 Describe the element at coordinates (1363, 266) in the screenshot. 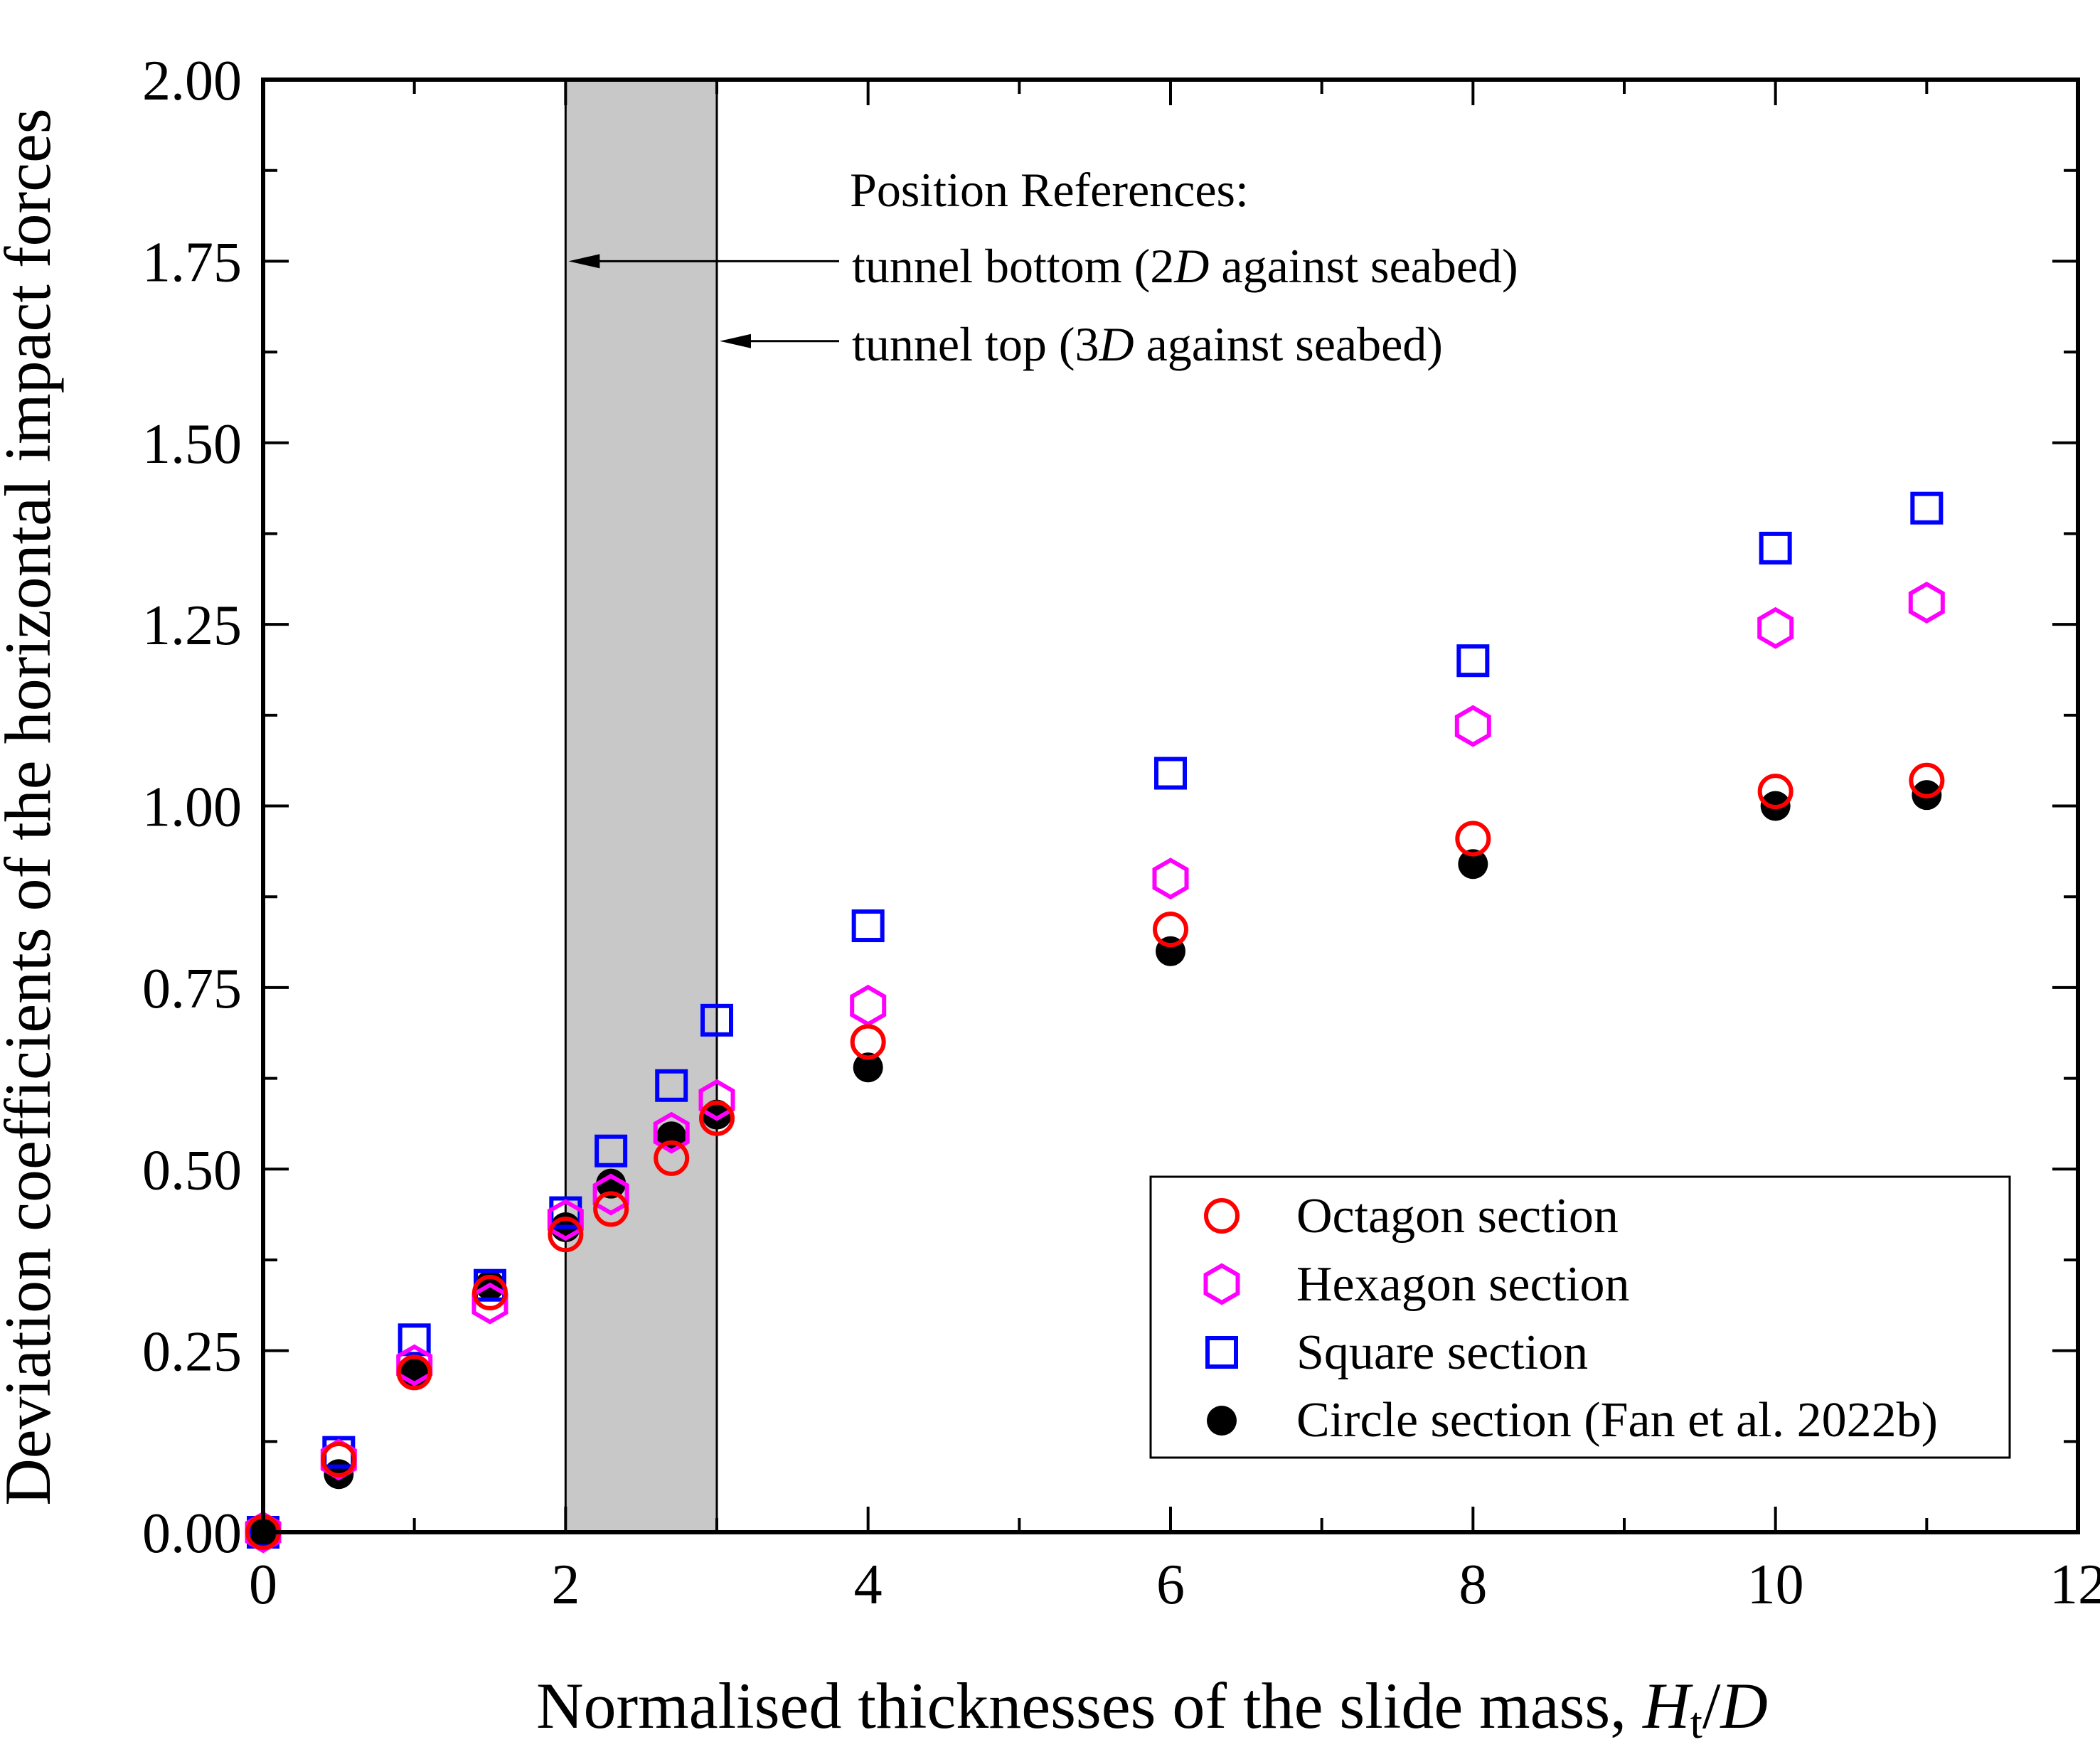

I see `annotation-bottom-suffix: against seabed)` at that location.